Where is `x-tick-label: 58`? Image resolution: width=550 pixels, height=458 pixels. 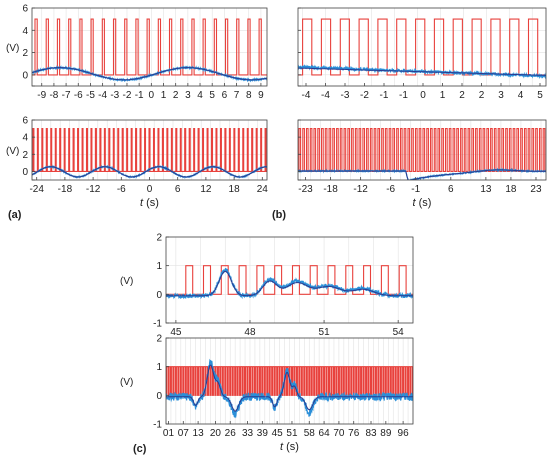
x-tick-label: 58 is located at coordinates (310, 433).